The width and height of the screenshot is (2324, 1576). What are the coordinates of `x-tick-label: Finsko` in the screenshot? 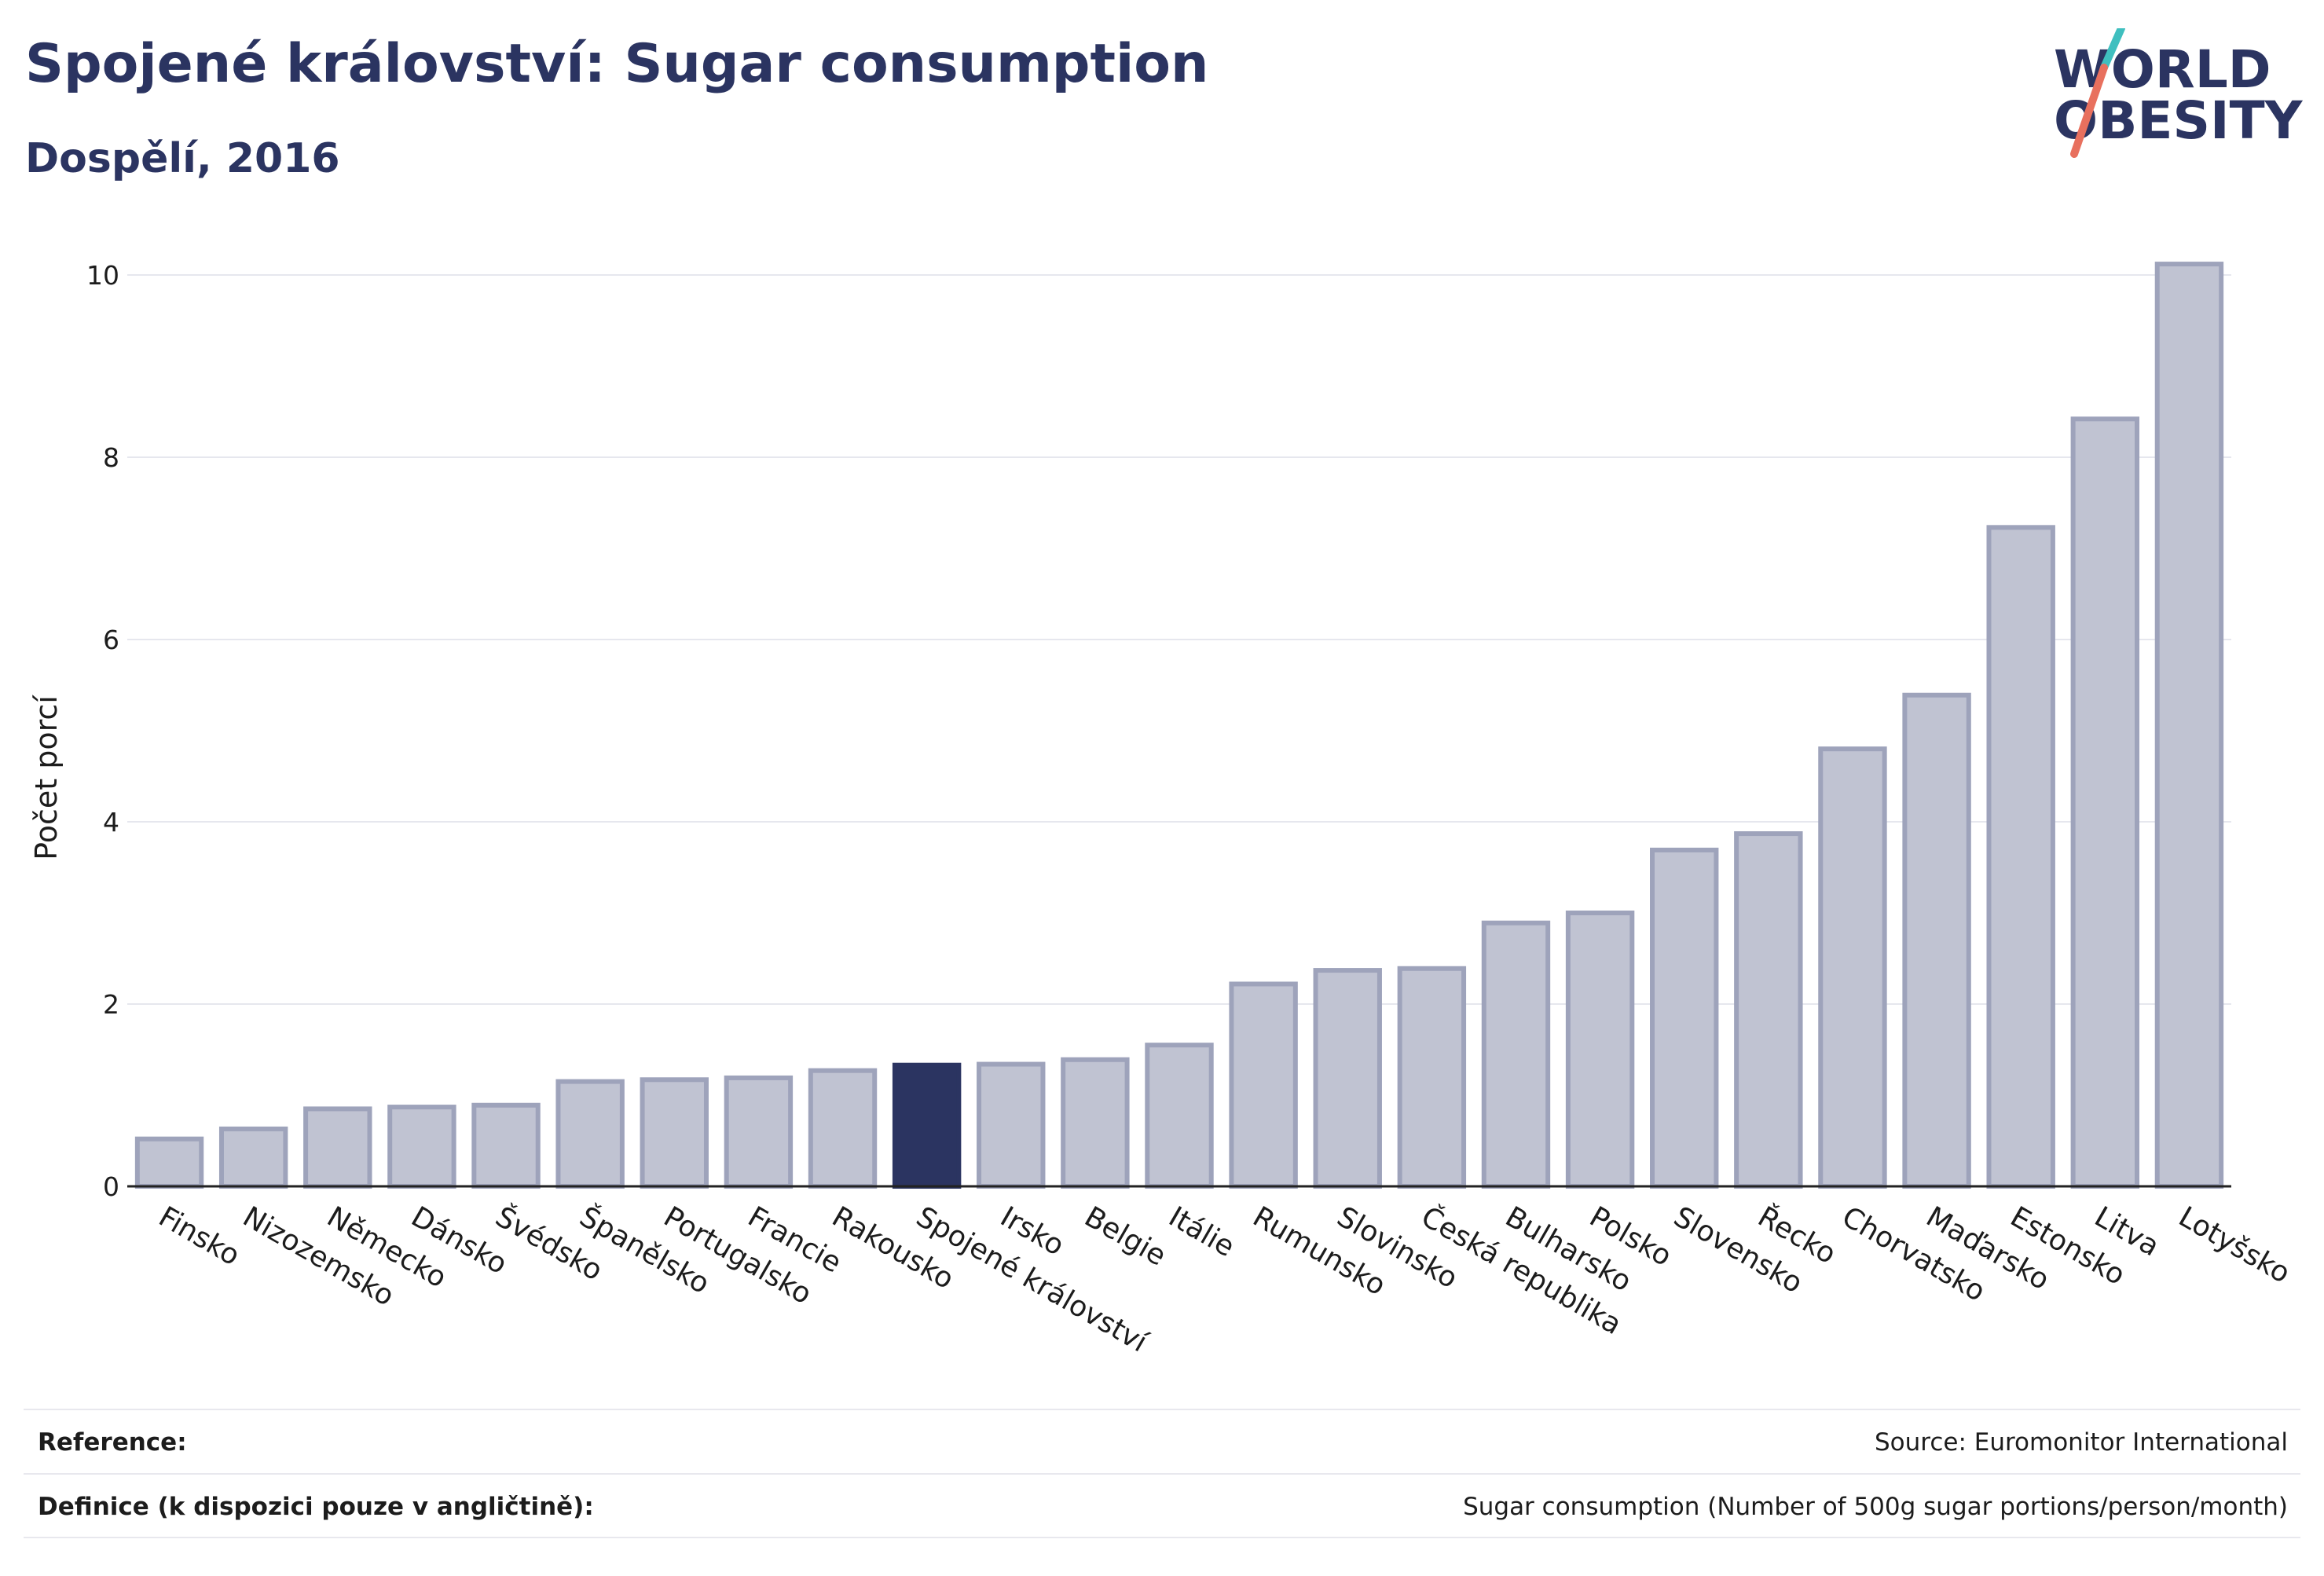 It's located at (199, 1236).